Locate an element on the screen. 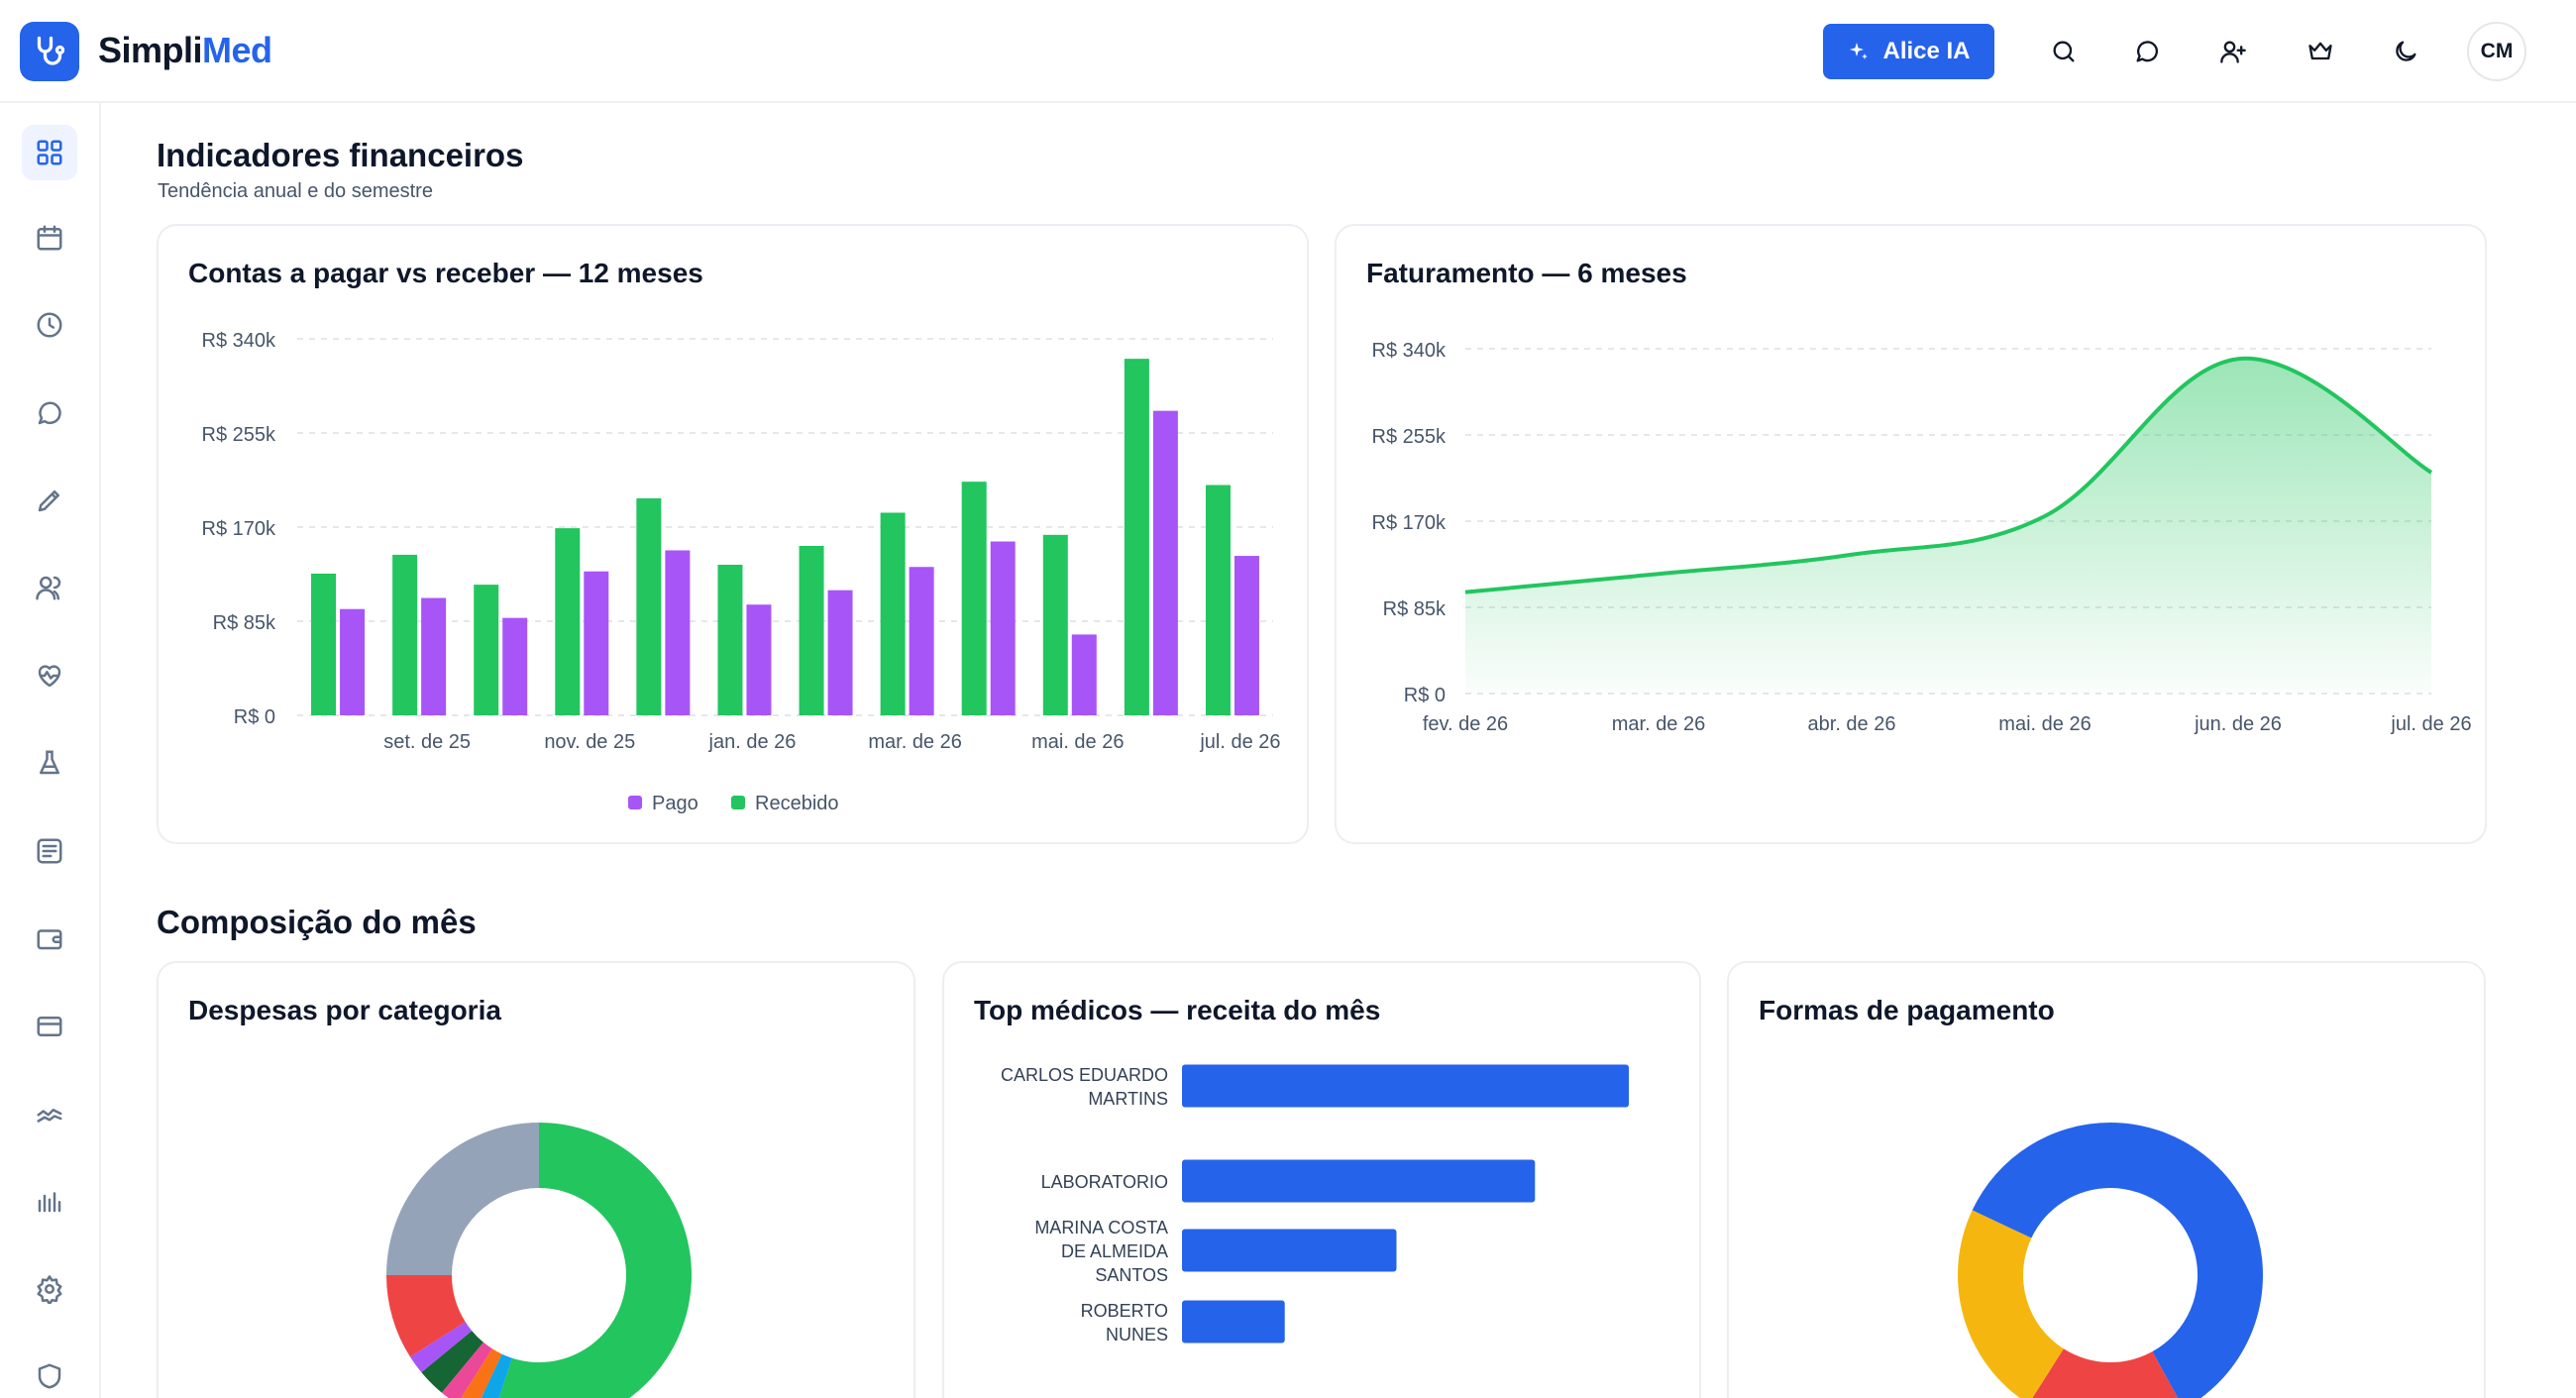  legend-label-pago: Pago is located at coordinates (675, 803).